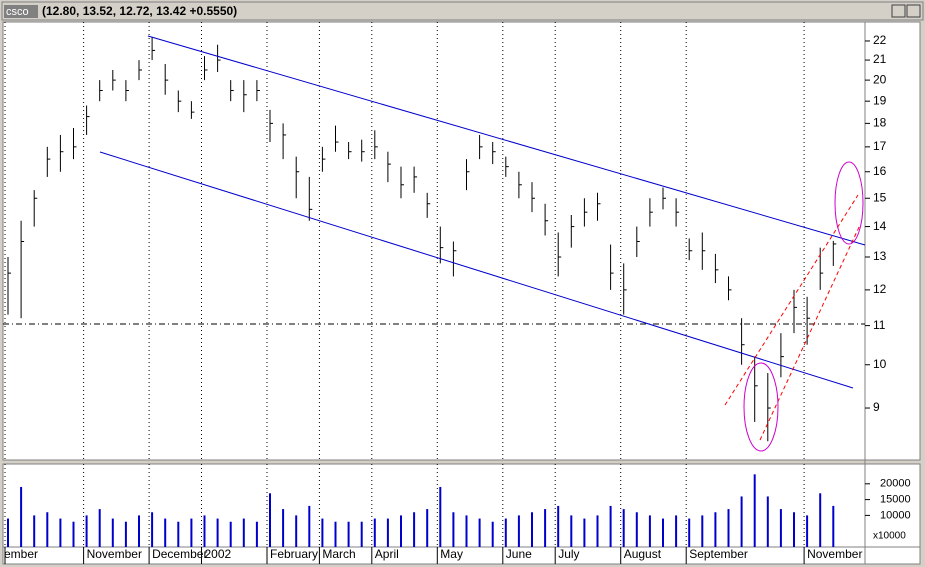  I want to click on y-tick-label: 12, so click(880, 289).